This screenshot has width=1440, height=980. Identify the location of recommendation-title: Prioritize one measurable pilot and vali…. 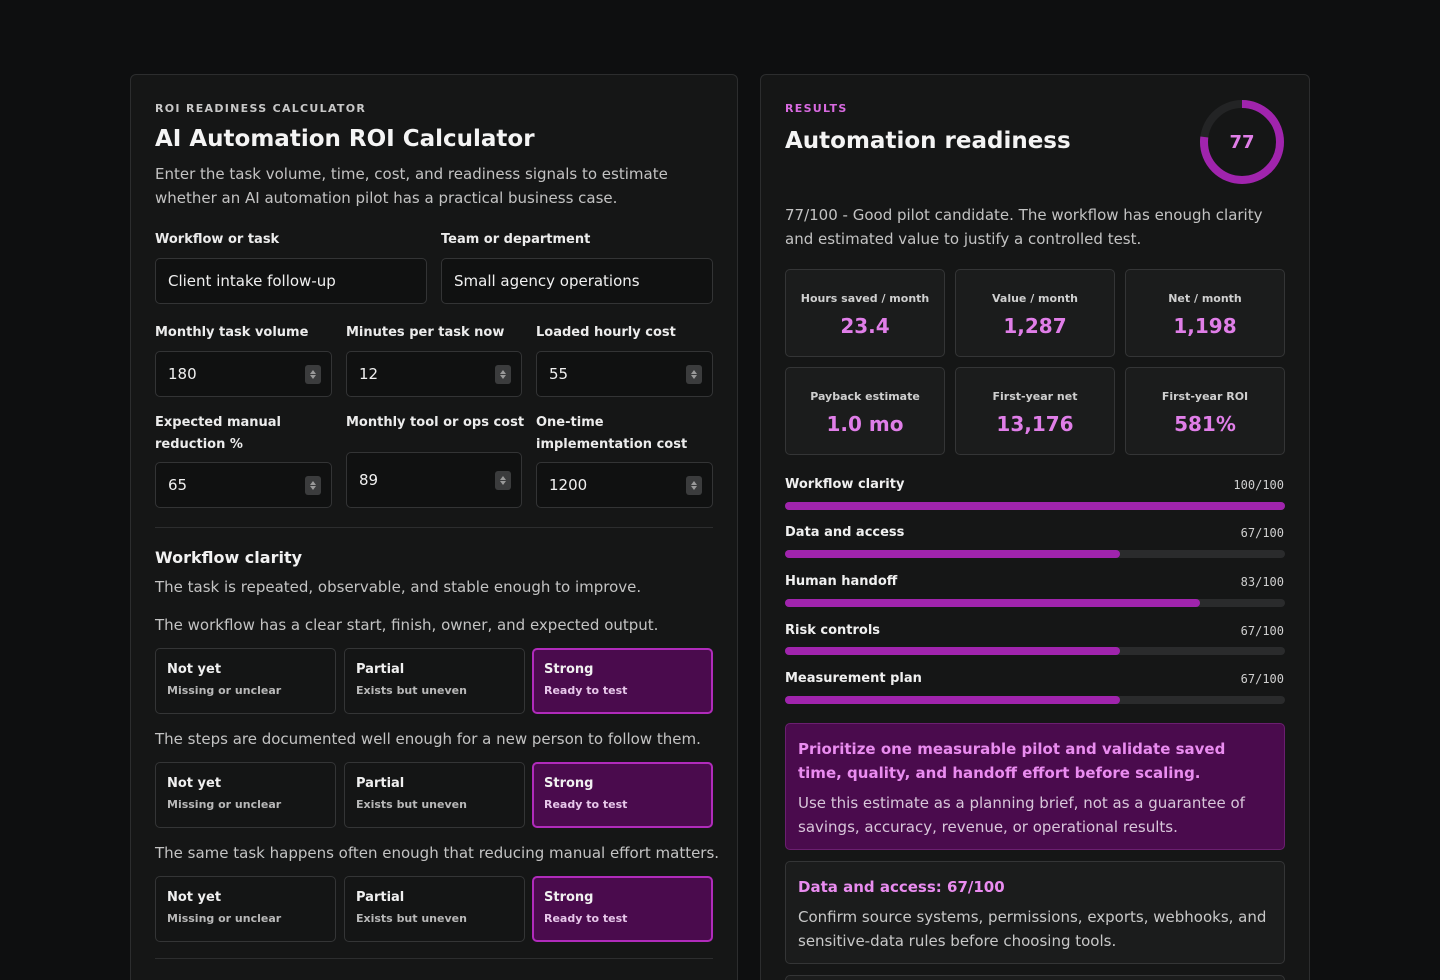
(1012, 761).